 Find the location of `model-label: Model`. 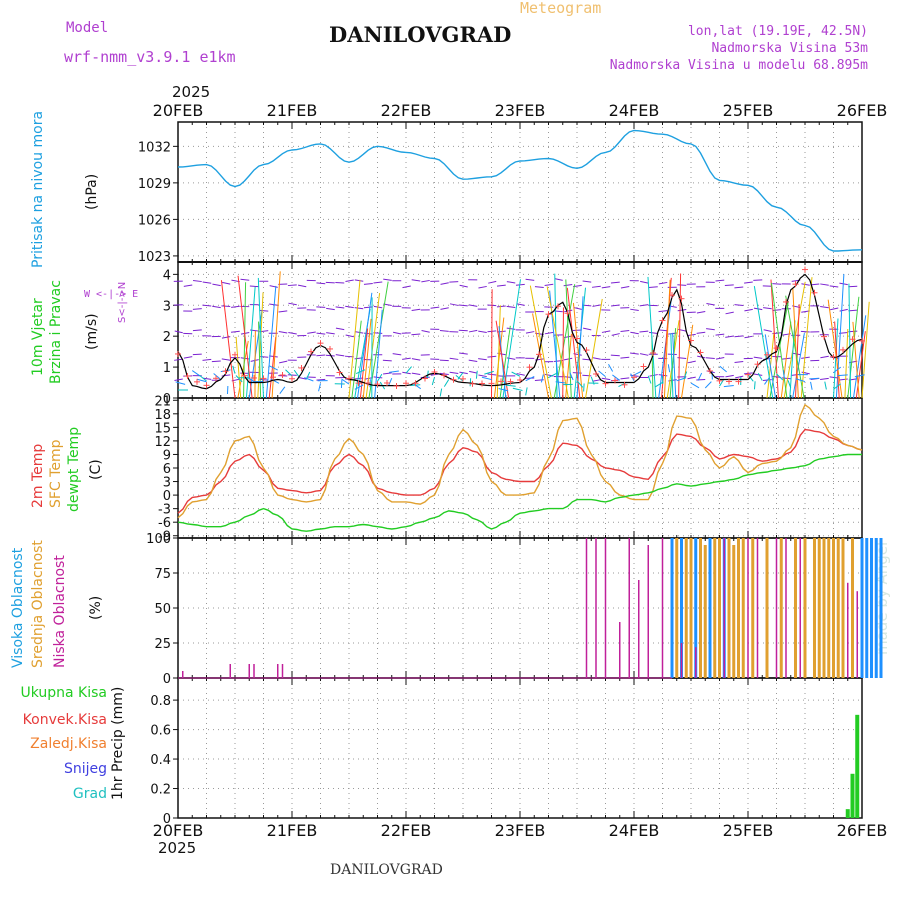

model-label: Model is located at coordinates (87, 28).